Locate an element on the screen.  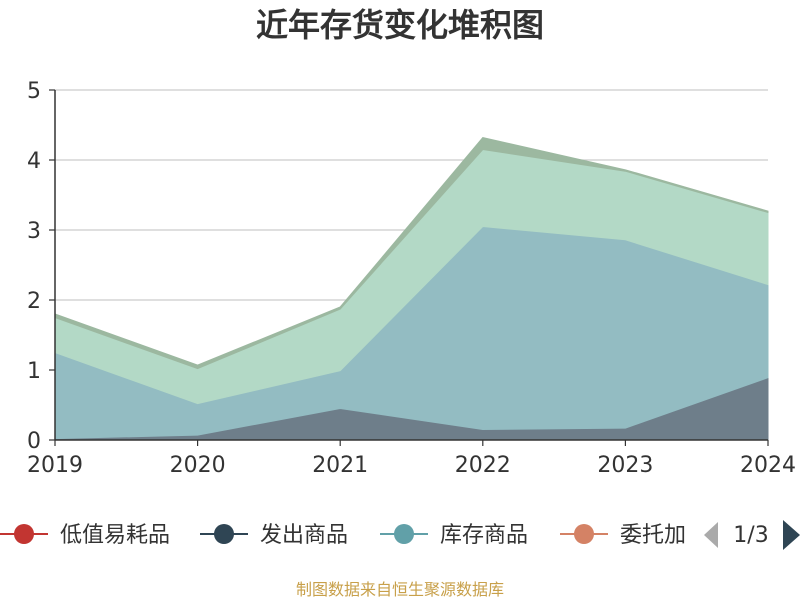
legend-item: 库存商品 is located at coordinates (454, 535).